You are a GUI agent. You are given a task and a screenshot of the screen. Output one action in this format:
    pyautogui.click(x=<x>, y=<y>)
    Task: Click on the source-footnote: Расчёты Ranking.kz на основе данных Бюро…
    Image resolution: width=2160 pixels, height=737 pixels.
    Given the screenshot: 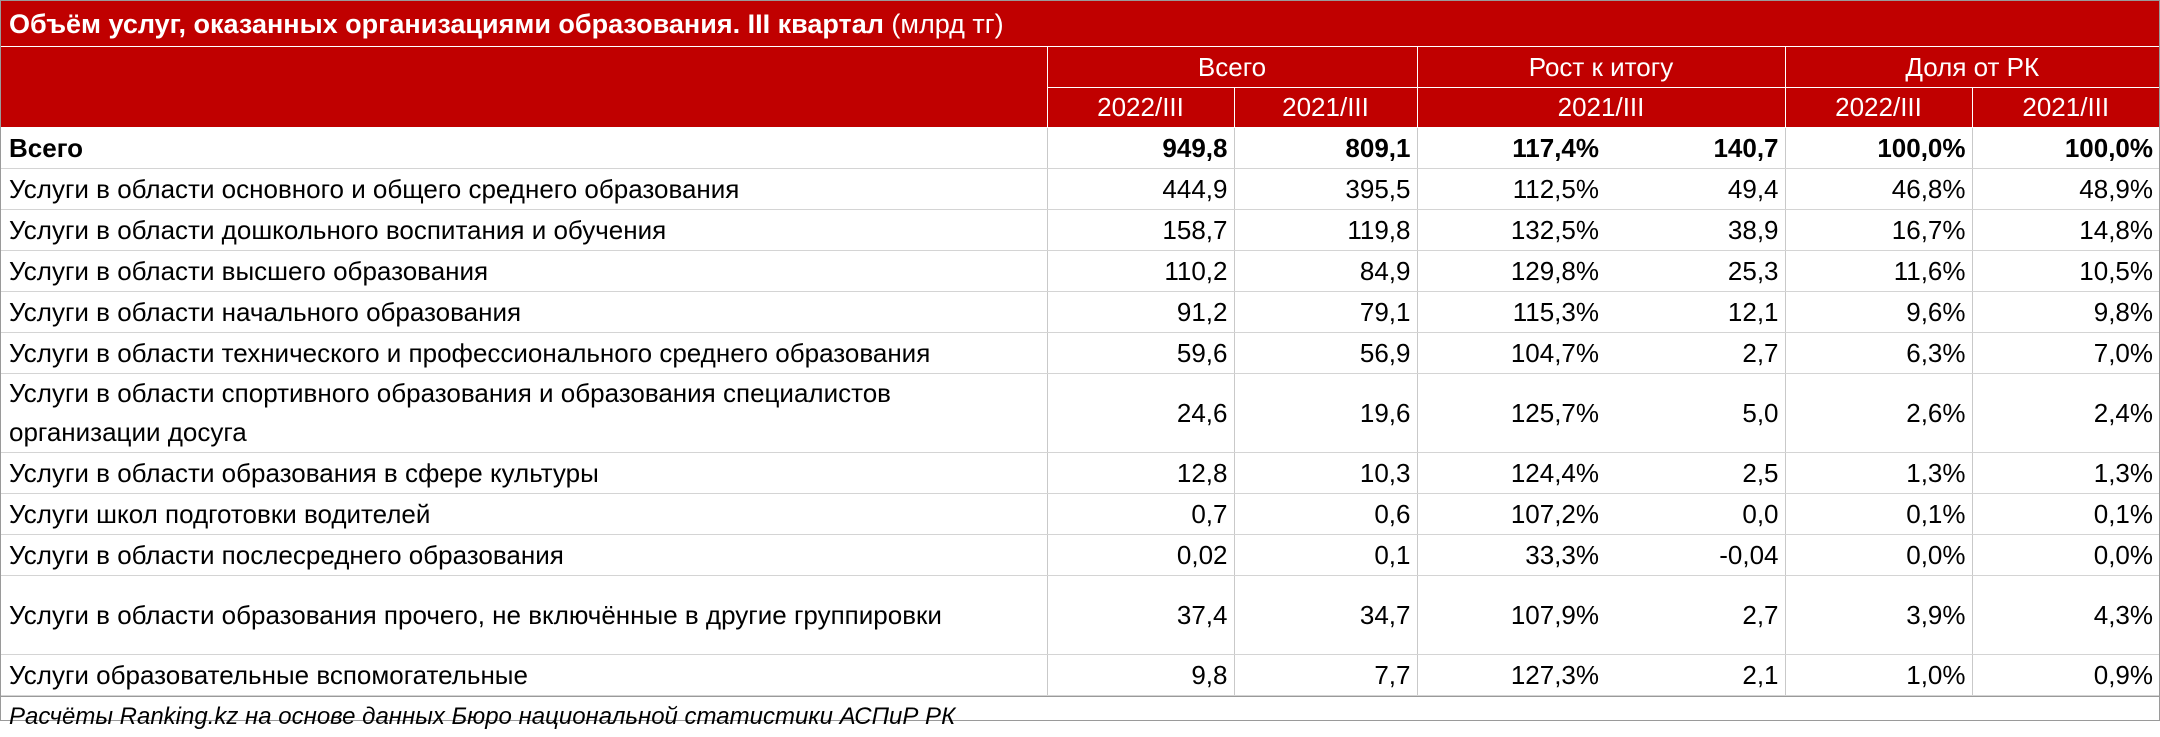 What is the action you would take?
    pyautogui.click(x=1080, y=716)
    